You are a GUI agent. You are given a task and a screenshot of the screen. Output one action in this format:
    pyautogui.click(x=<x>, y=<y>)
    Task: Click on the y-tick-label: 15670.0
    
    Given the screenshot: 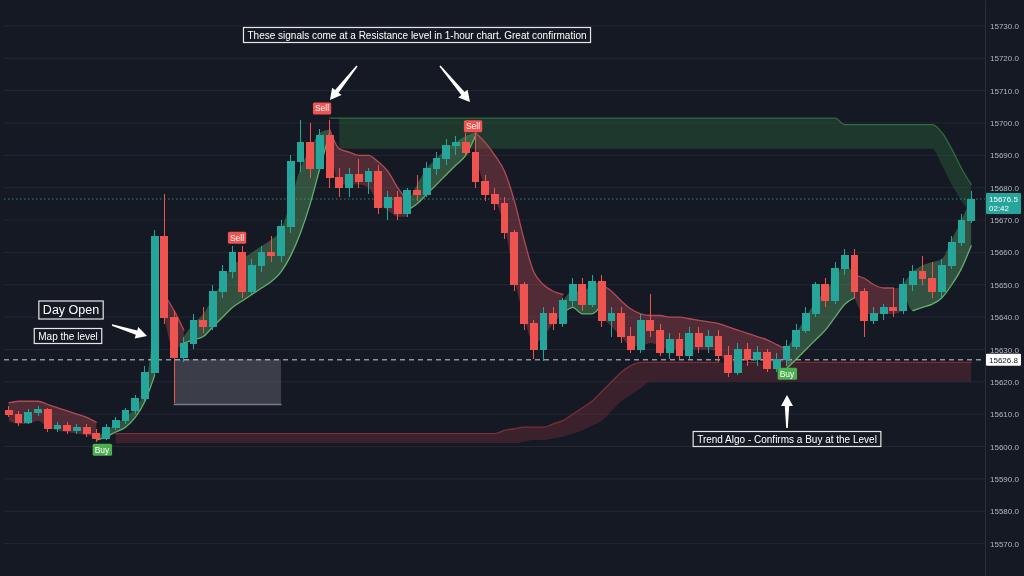 What is the action you would take?
    pyautogui.click(x=1005, y=221)
    